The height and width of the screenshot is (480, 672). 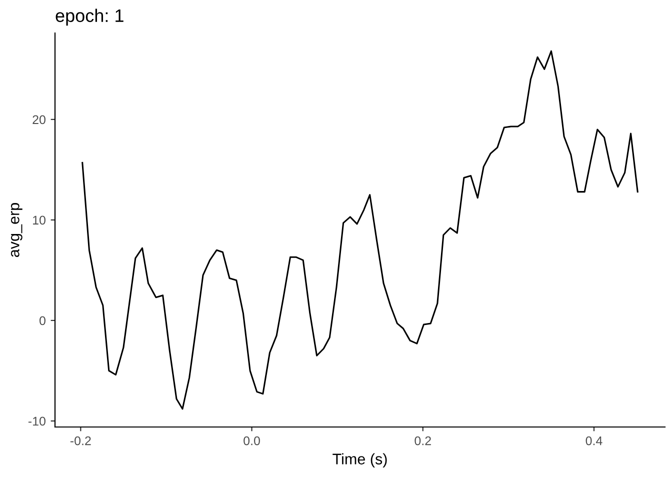 What do you see at coordinates (359, 460) in the screenshot?
I see `x-axis-title: Time (s)` at bounding box center [359, 460].